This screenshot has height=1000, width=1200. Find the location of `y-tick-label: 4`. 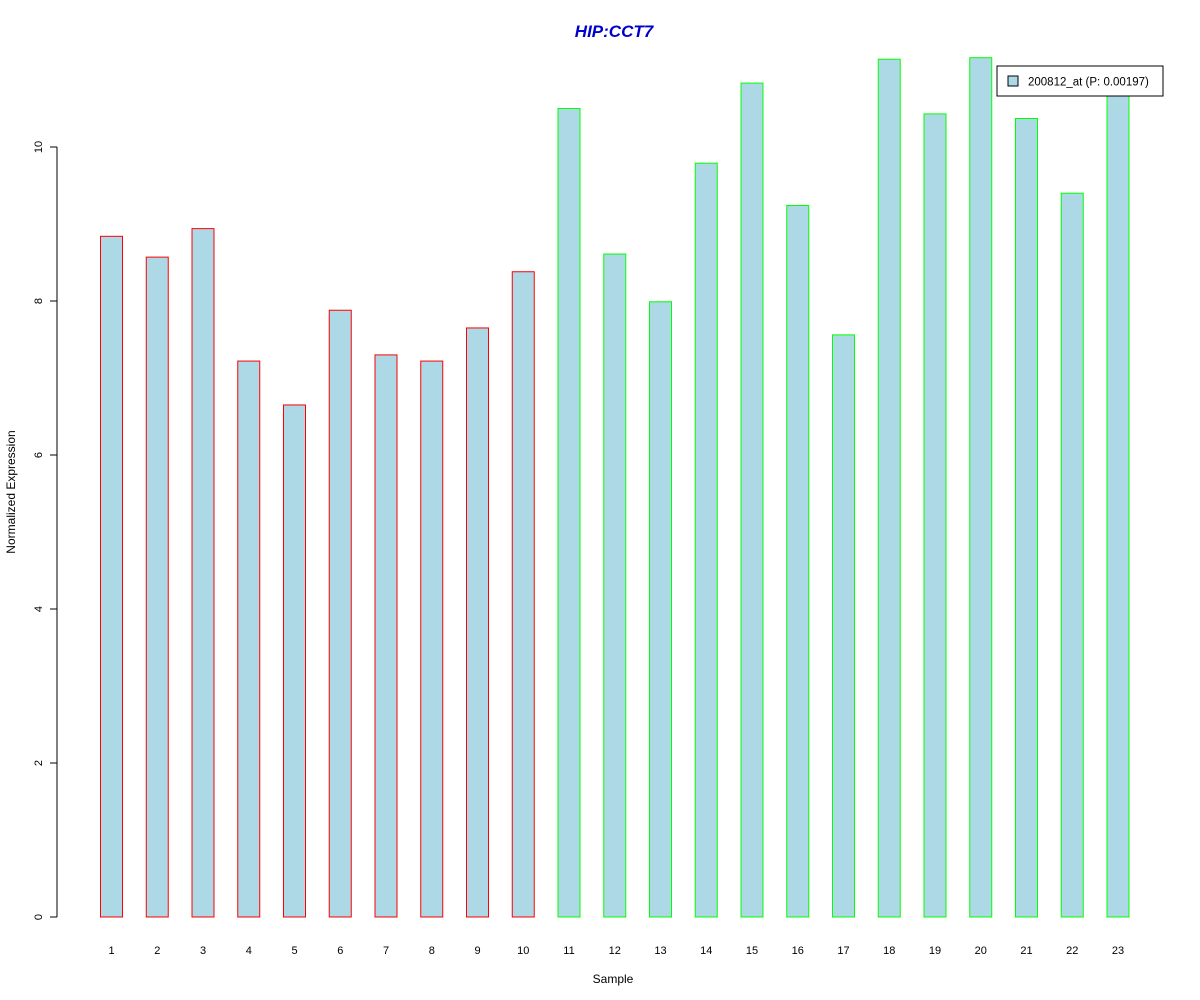

y-tick-label: 4 is located at coordinates (39, 609).